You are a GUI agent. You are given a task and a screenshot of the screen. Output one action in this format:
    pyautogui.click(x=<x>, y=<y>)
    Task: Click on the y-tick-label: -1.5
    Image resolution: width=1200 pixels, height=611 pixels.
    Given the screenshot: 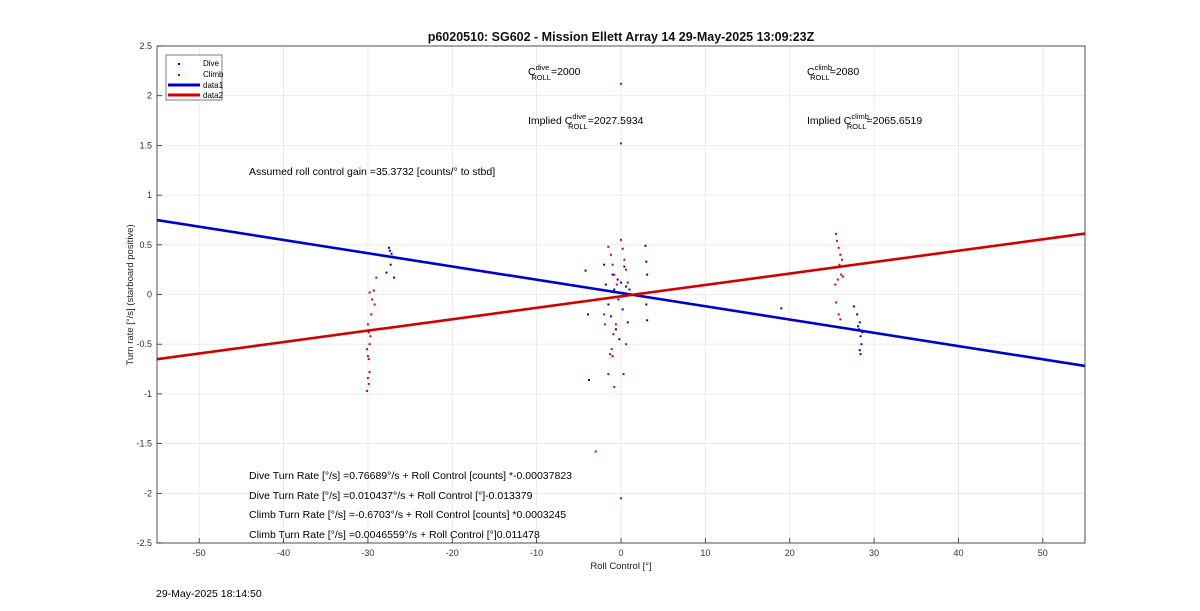 What is the action you would take?
    pyautogui.click(x=144, y=444)
    